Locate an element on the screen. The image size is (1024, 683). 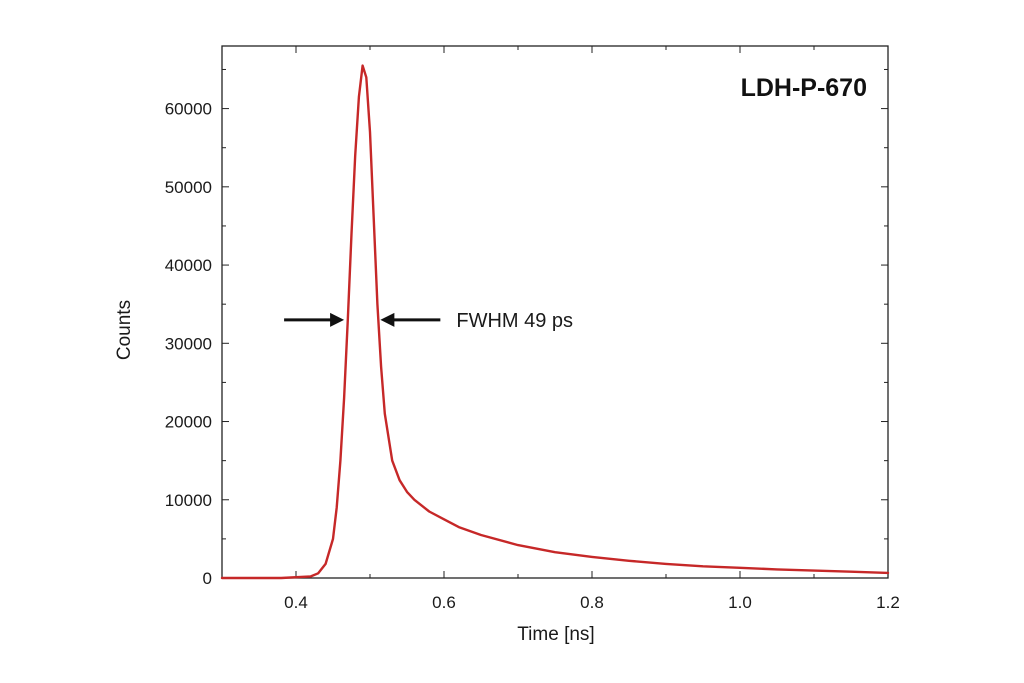
fwhm-left-arrowhead is located at coordinates (337, 319).